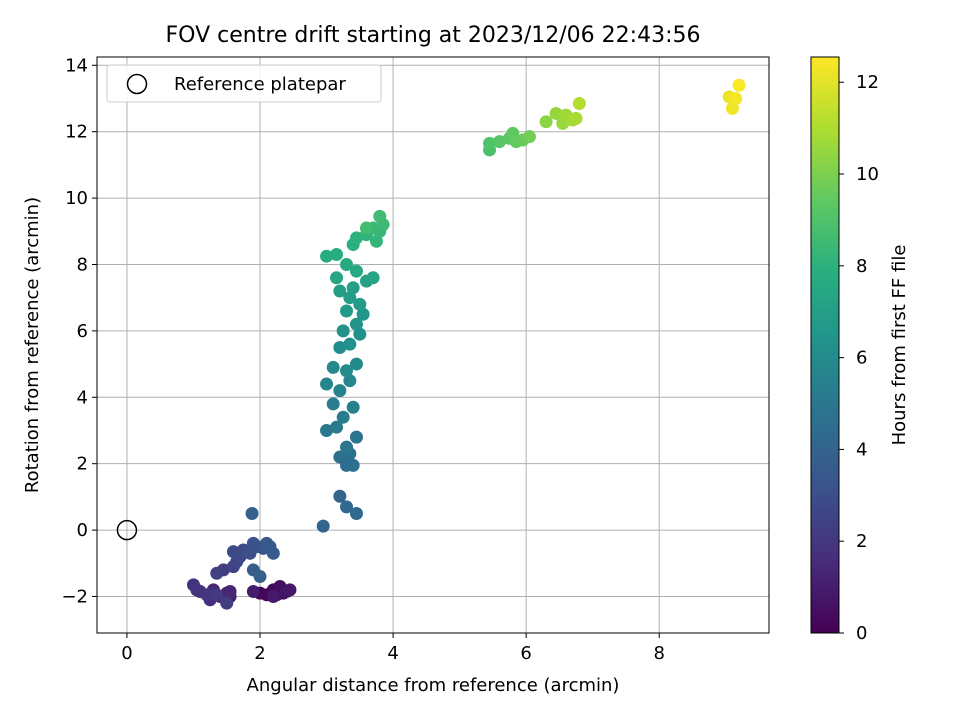  I want to click on colorbar-tick-label: 8, so click(861, 266).